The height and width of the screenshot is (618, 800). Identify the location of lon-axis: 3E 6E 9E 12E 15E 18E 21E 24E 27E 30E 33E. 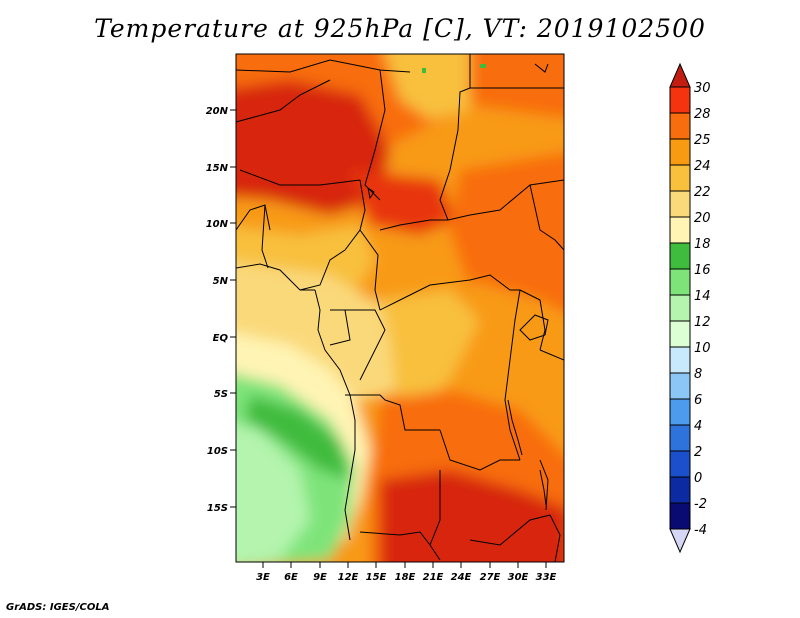
(406, 572).